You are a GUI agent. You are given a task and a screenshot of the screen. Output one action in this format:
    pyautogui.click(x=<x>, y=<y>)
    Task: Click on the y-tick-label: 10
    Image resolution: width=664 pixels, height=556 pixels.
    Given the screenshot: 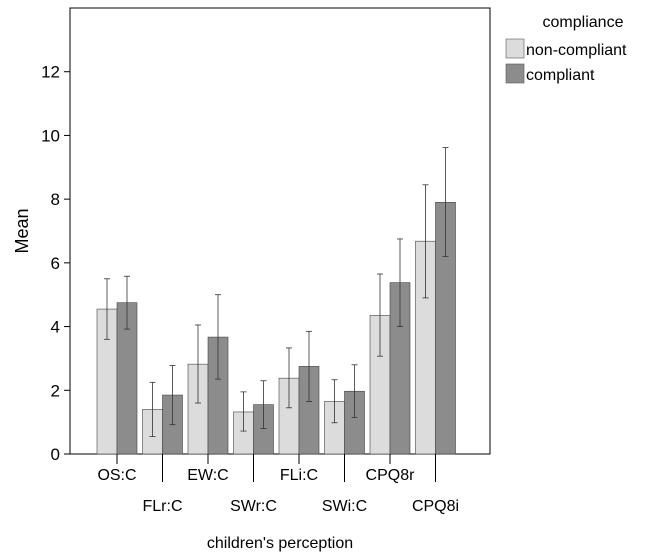 What is the action you would take?
    pyautogui.click(x=50, y=135)
    